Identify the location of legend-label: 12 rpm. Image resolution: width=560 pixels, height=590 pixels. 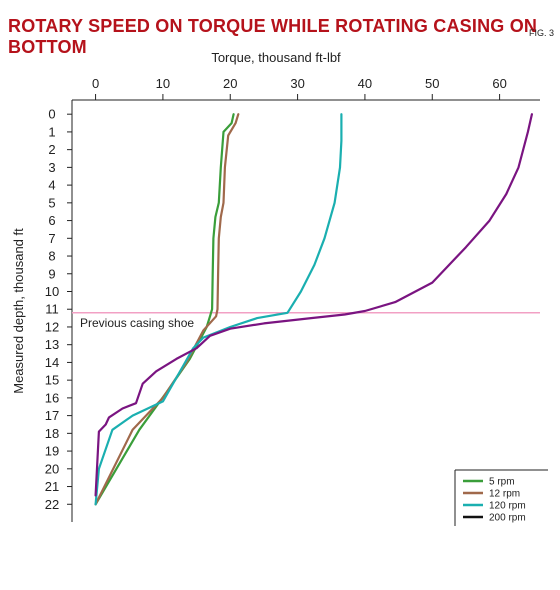
(504, 494).